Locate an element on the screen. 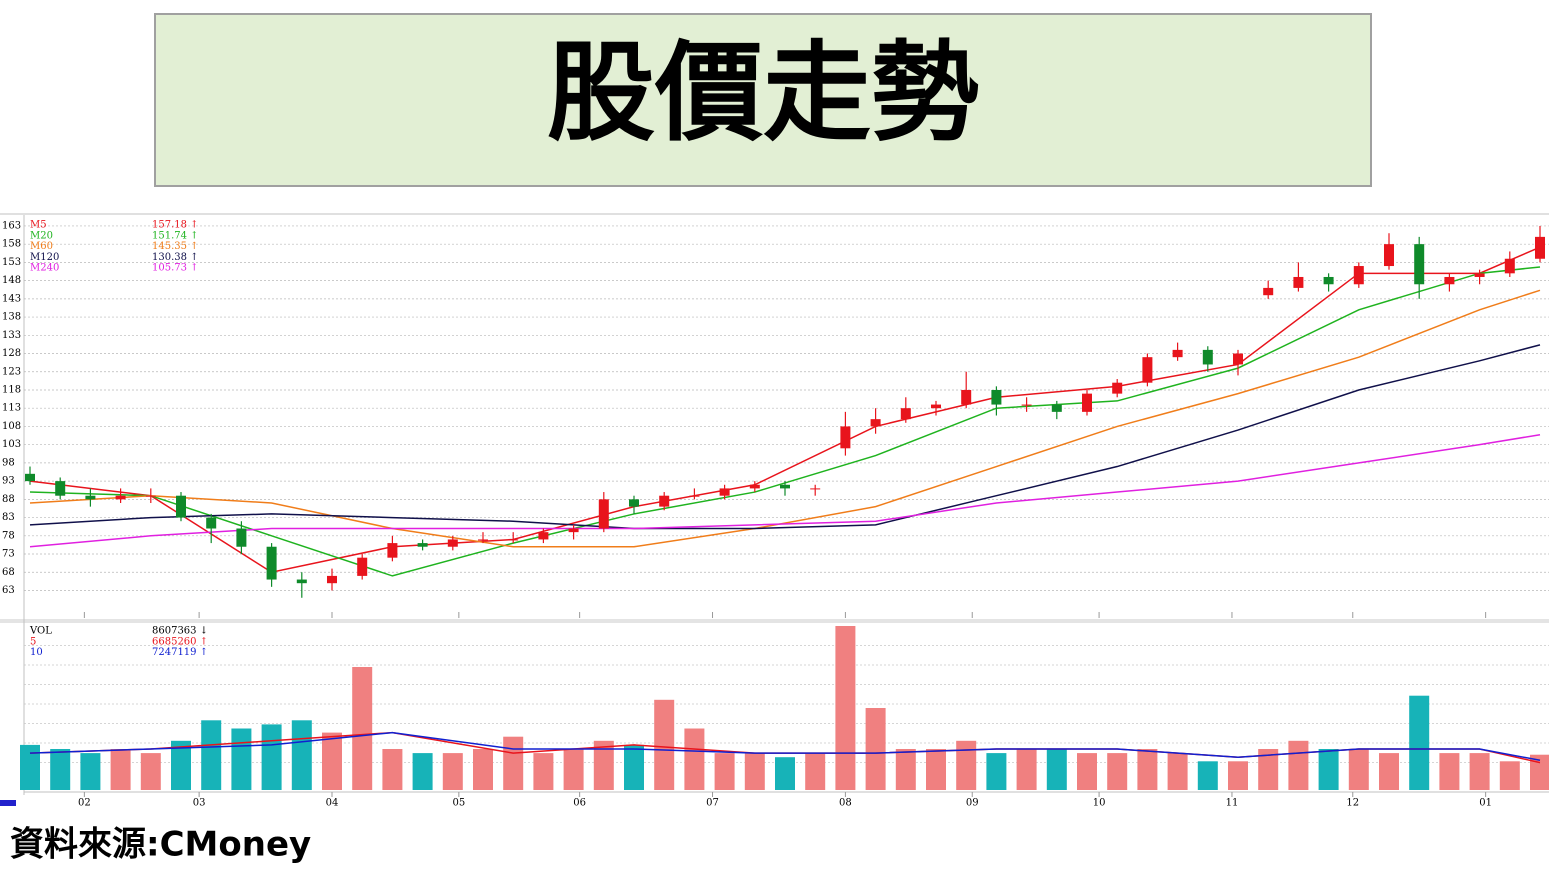 The width and height of the screenshot is (1549, 873). x-tick-label: 01 is located at coordinates (1485, 803).